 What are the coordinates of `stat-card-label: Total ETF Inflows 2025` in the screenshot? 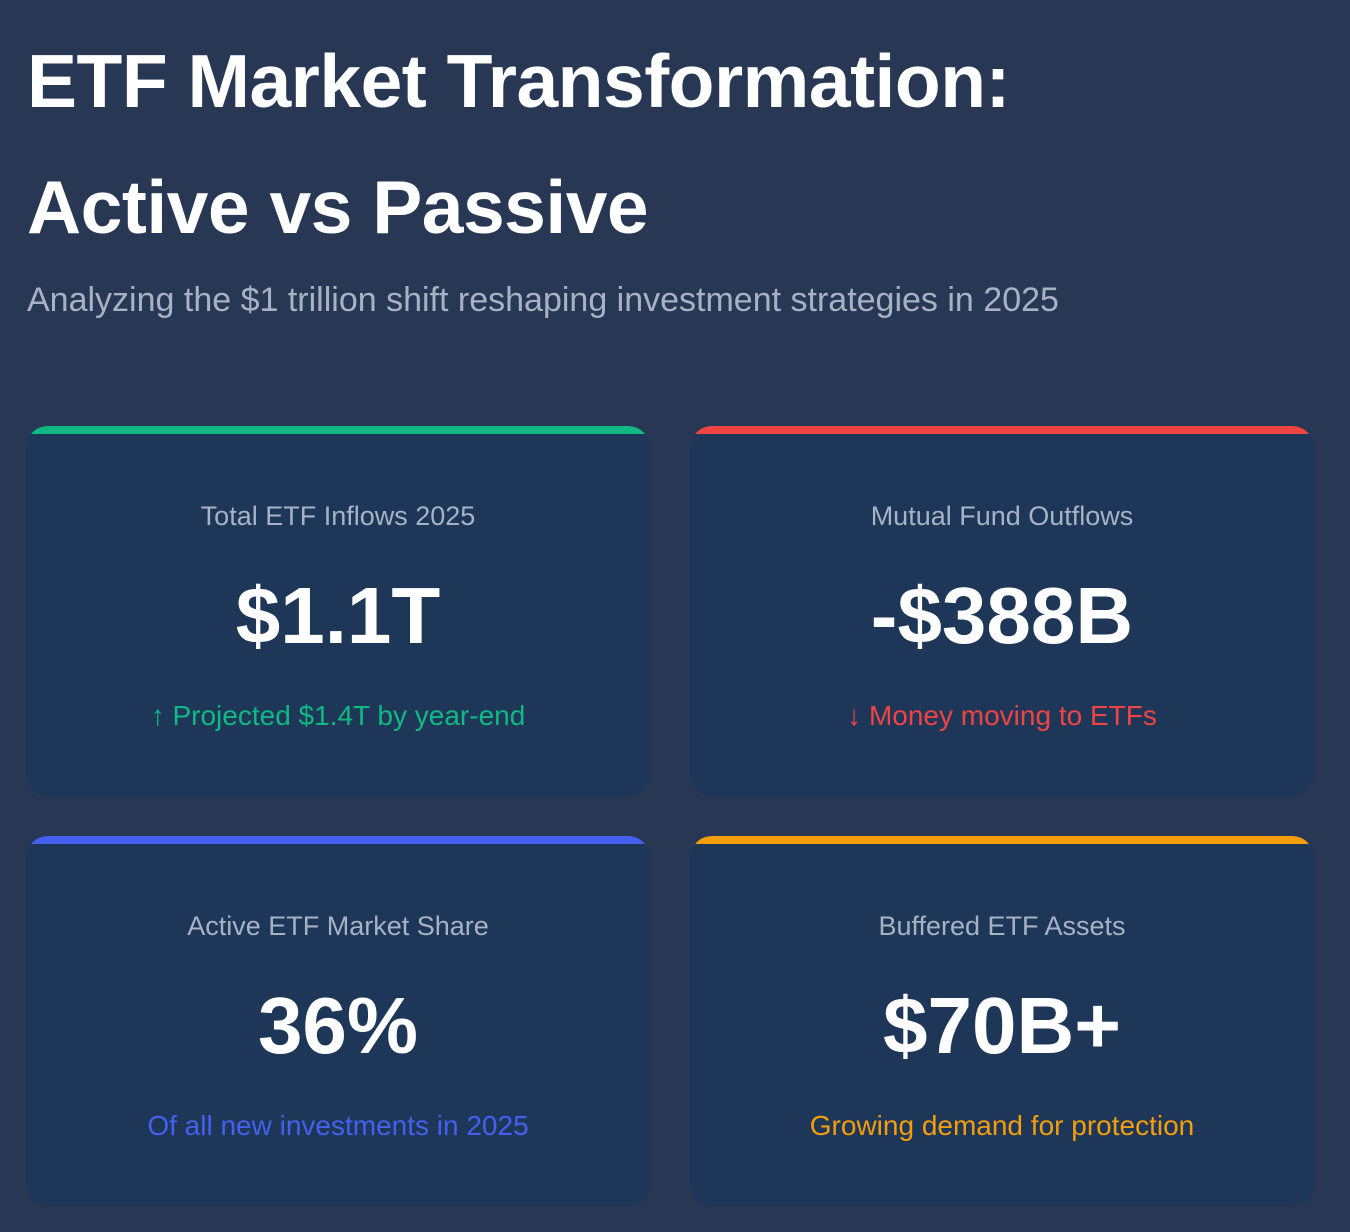 It's located at (338, 516).